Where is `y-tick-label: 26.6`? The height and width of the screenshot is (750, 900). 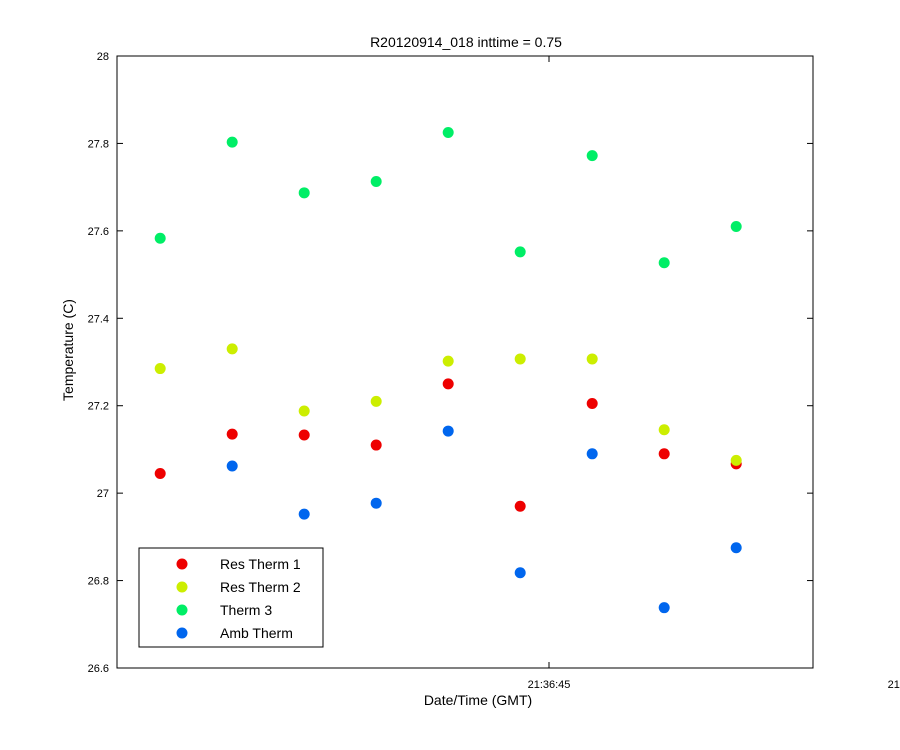 y-tick-label: 26.6 is located at coordinates (98, 669).